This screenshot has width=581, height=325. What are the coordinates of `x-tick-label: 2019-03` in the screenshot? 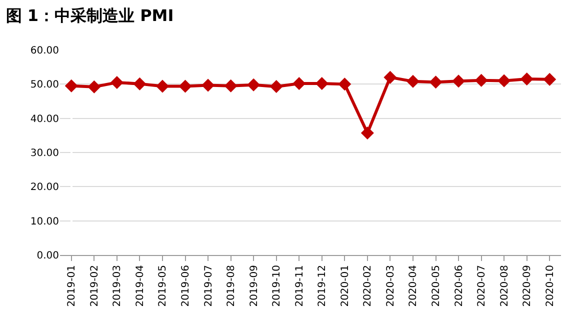 It's located at (118, 286).